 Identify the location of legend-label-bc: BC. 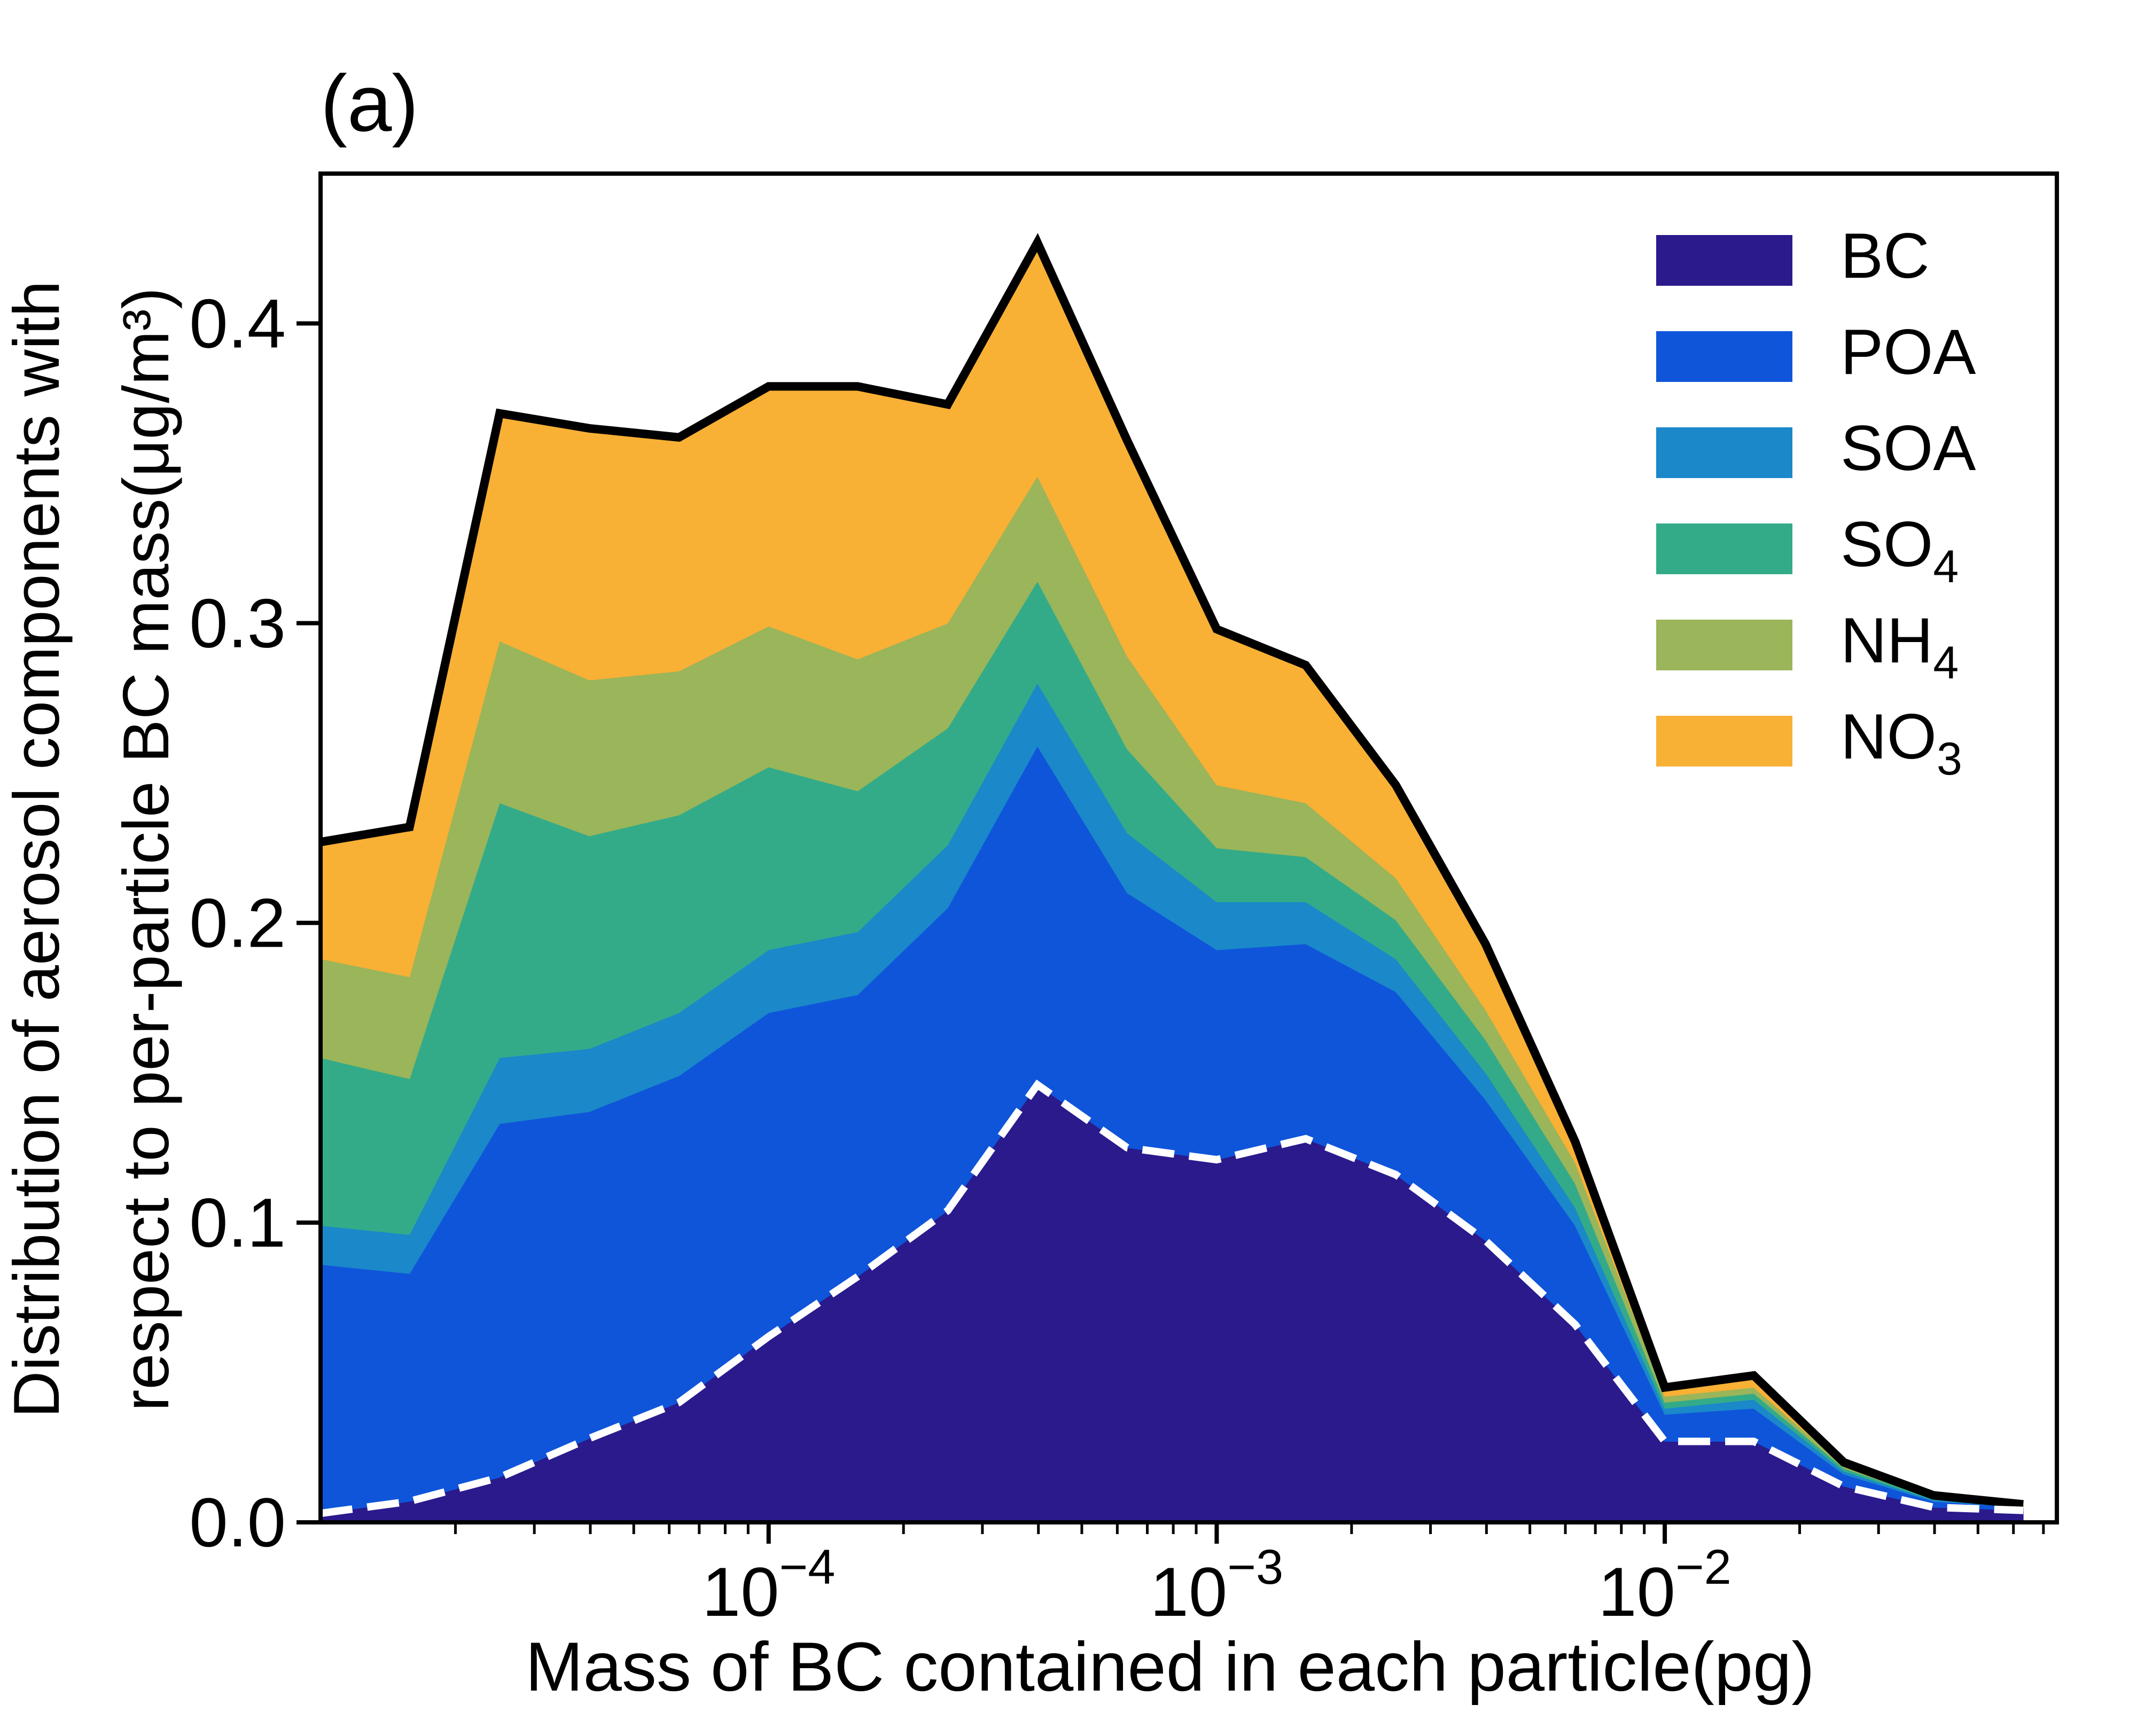
(1885, 256).